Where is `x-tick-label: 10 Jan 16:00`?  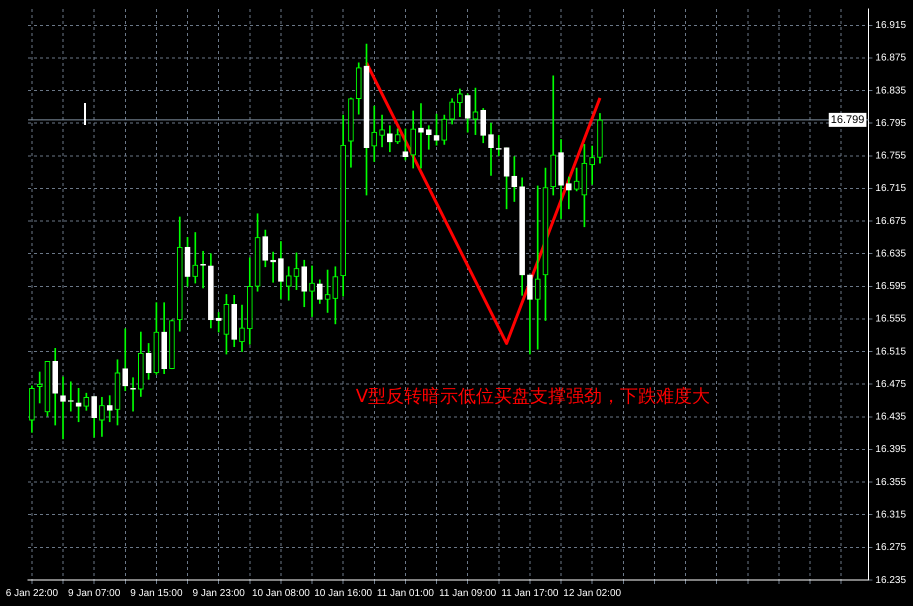
x-tick-label: 10 Jan 16:00 is located at coordinates (343, 593).